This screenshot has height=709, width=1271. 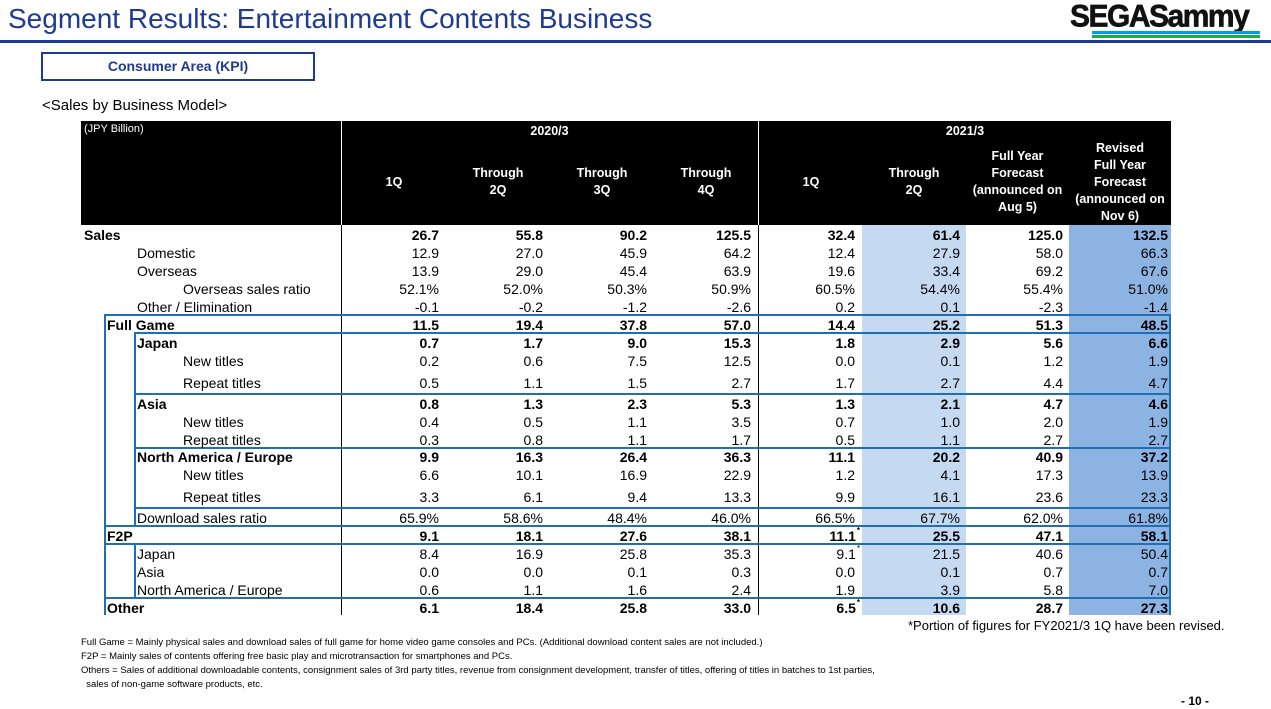 What do you see at coordinates (950, 475) in the screenshot?
I see `table-cell: 4.1` at bounding box center [950, 475].